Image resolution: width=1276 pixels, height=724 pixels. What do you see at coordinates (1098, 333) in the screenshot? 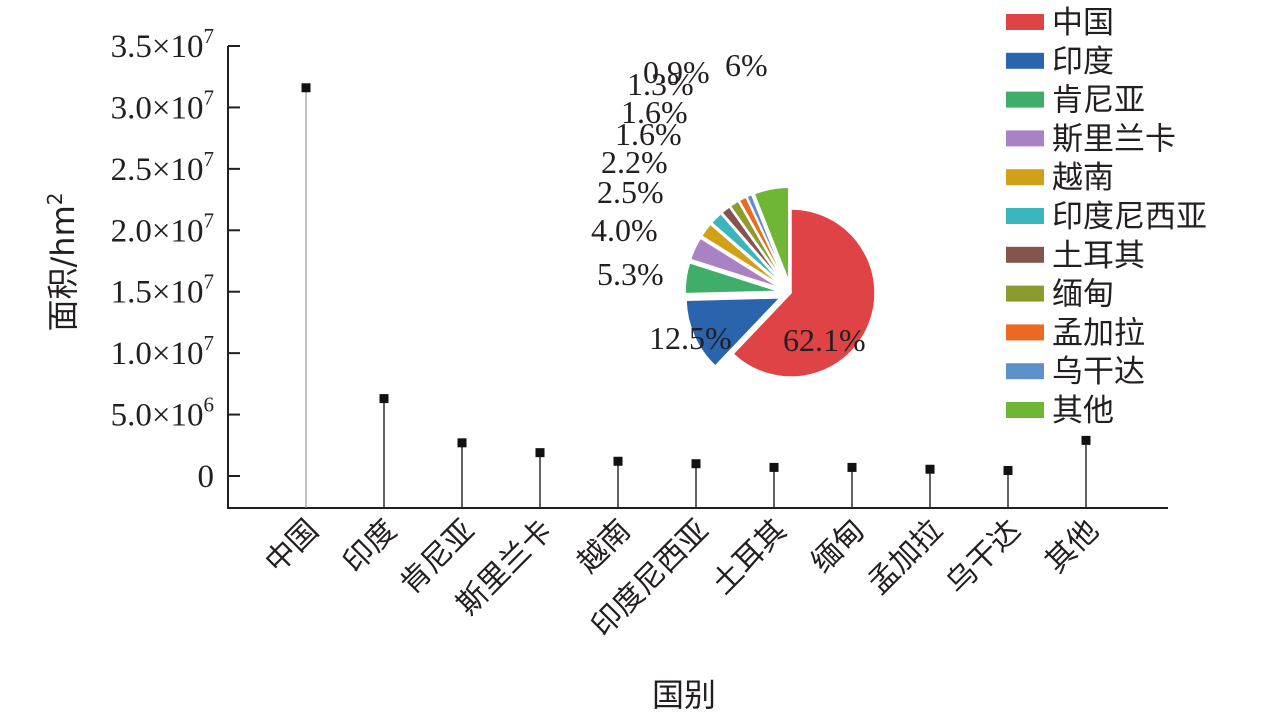
I see `legend-label: 孟加拉` at bounding box center [1098, 333].